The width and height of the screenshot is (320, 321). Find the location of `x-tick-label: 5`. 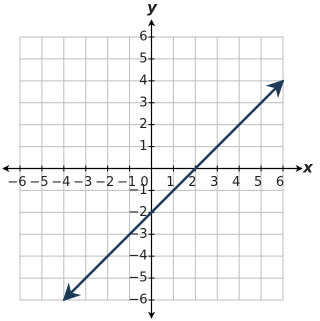

x-tick-label: 5 is located at coordinates (258, 182).